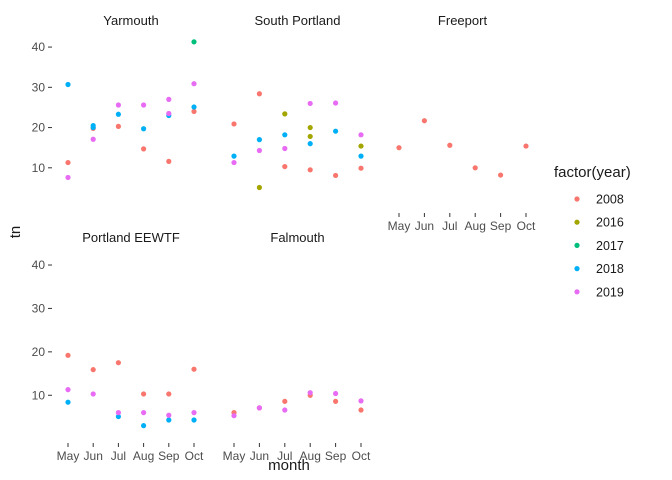  Describe the element at coordinates (297, 20) in the screenshot. I see `facet-title: South Portland` at that location.